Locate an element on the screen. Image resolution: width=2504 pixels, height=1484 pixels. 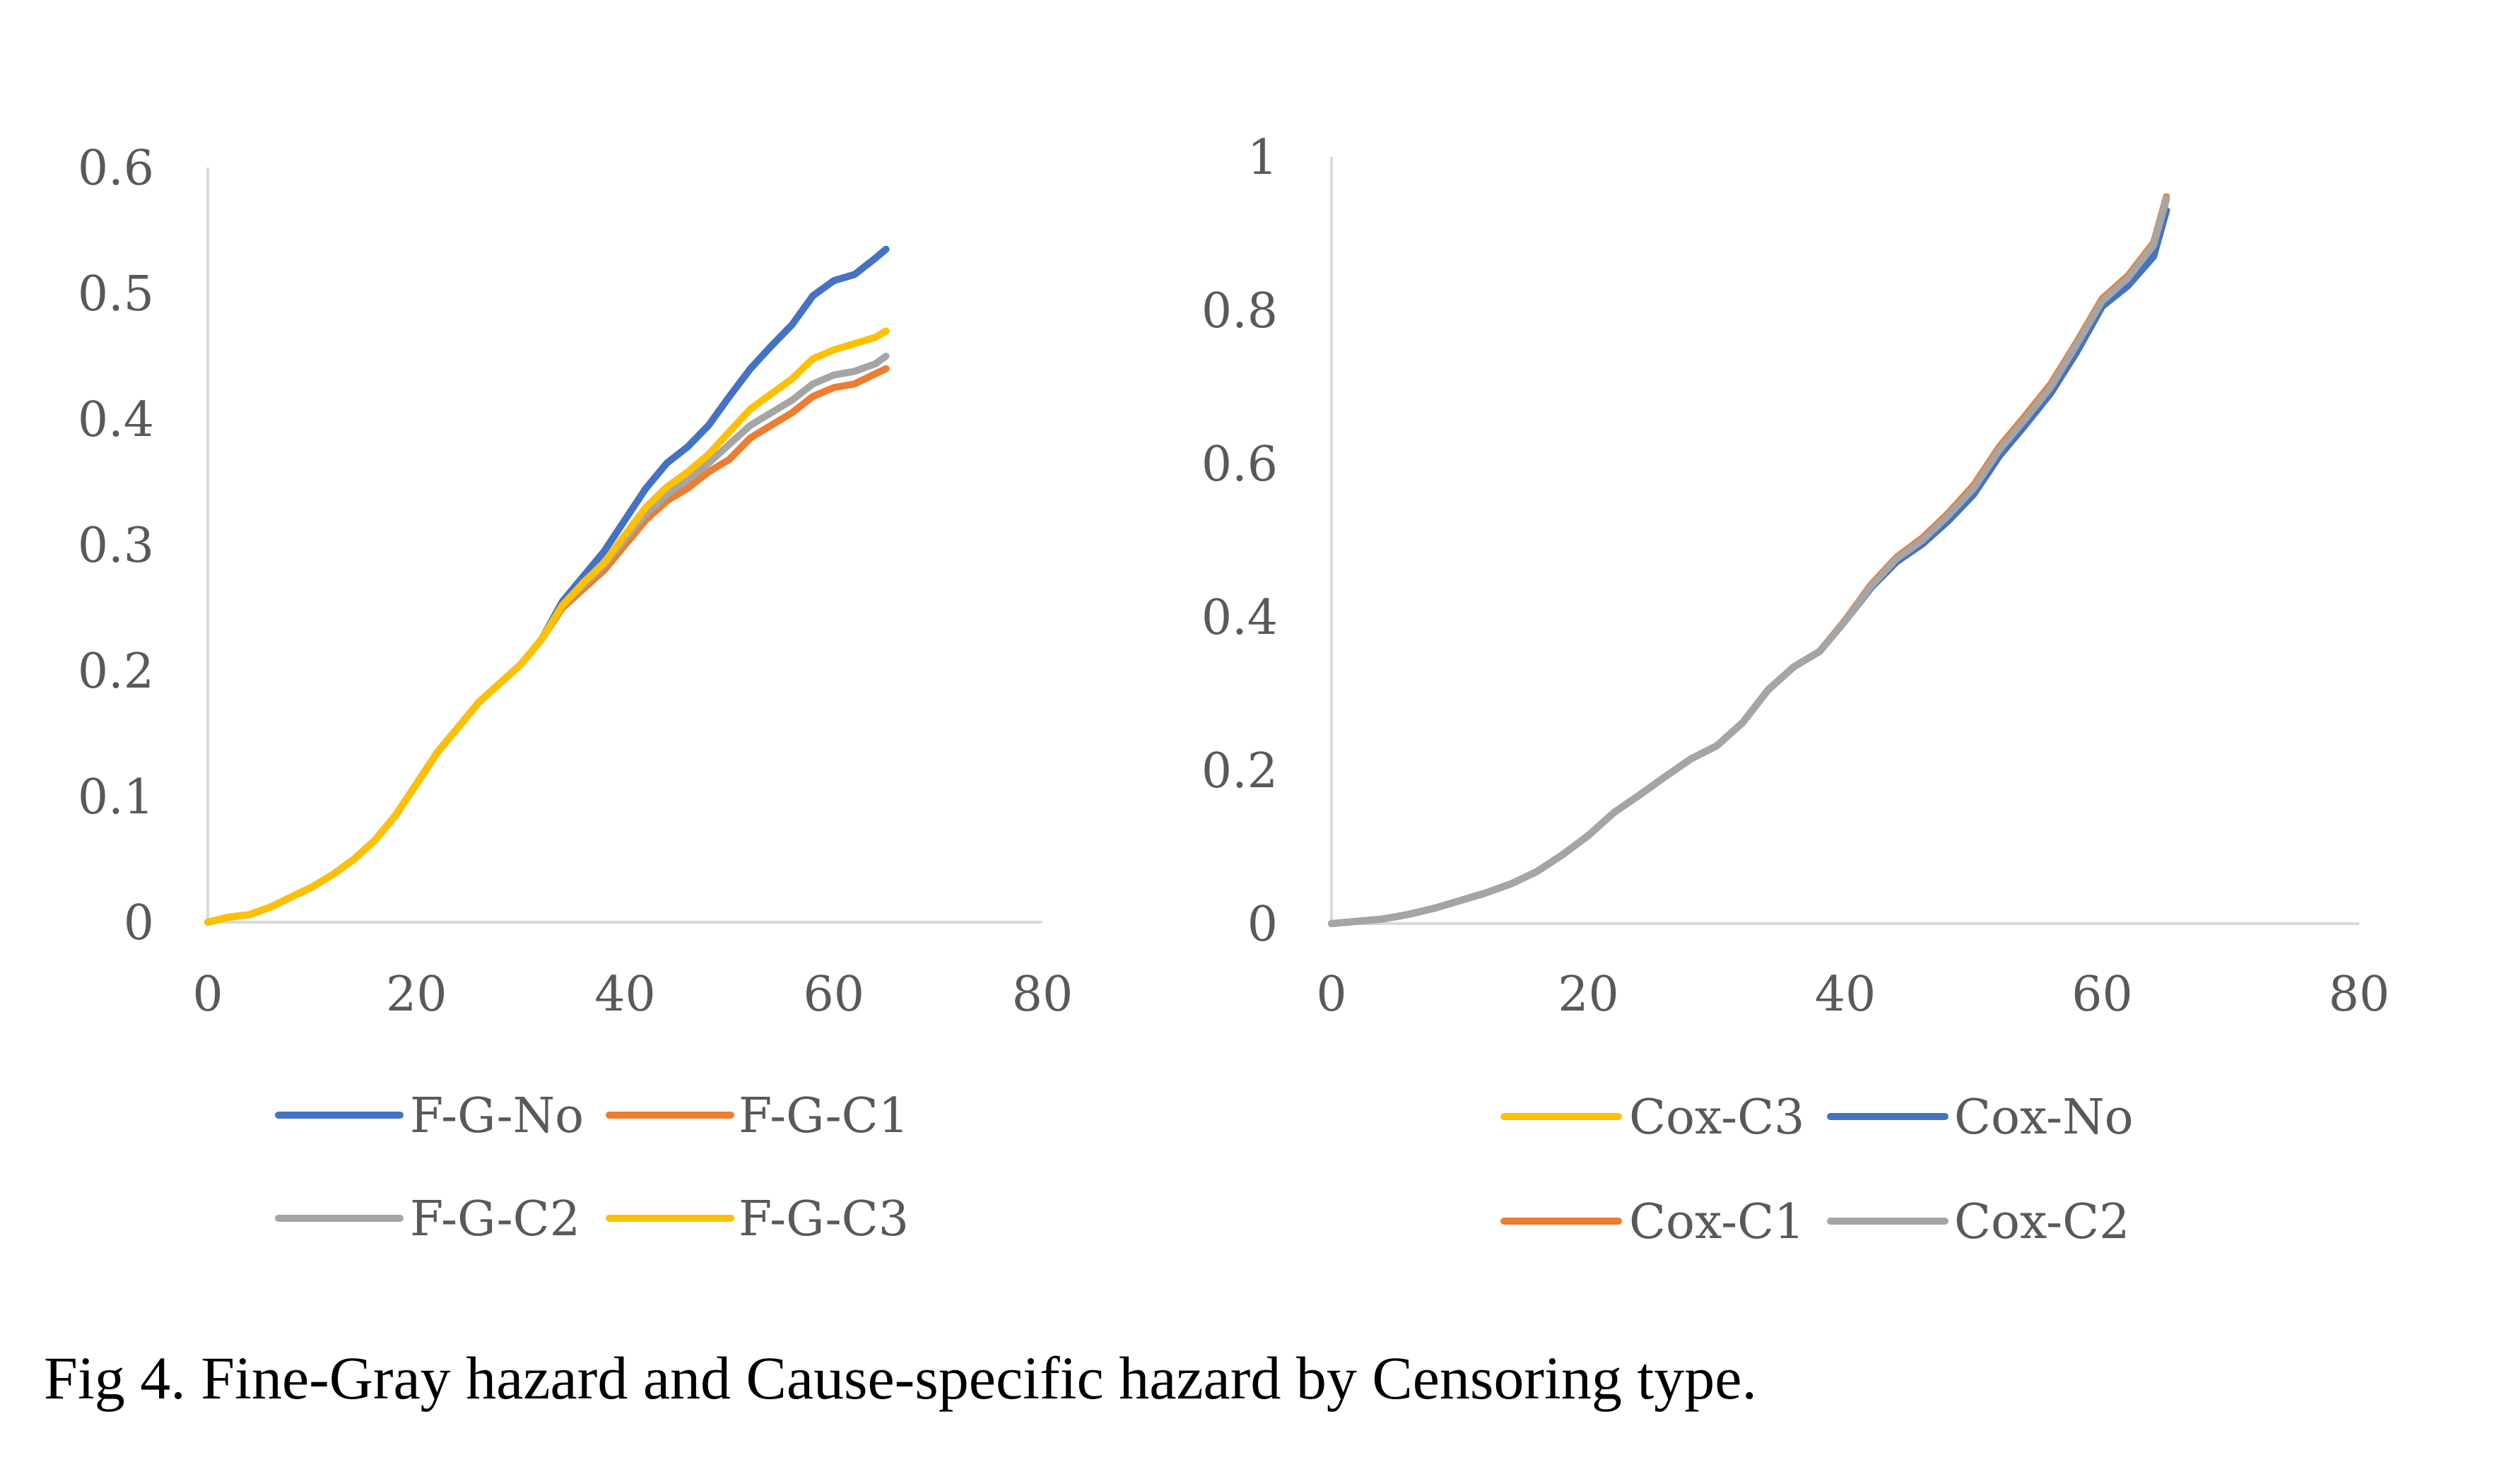
legend-item: F-G-C3 is located at coordinates (757, 1219).